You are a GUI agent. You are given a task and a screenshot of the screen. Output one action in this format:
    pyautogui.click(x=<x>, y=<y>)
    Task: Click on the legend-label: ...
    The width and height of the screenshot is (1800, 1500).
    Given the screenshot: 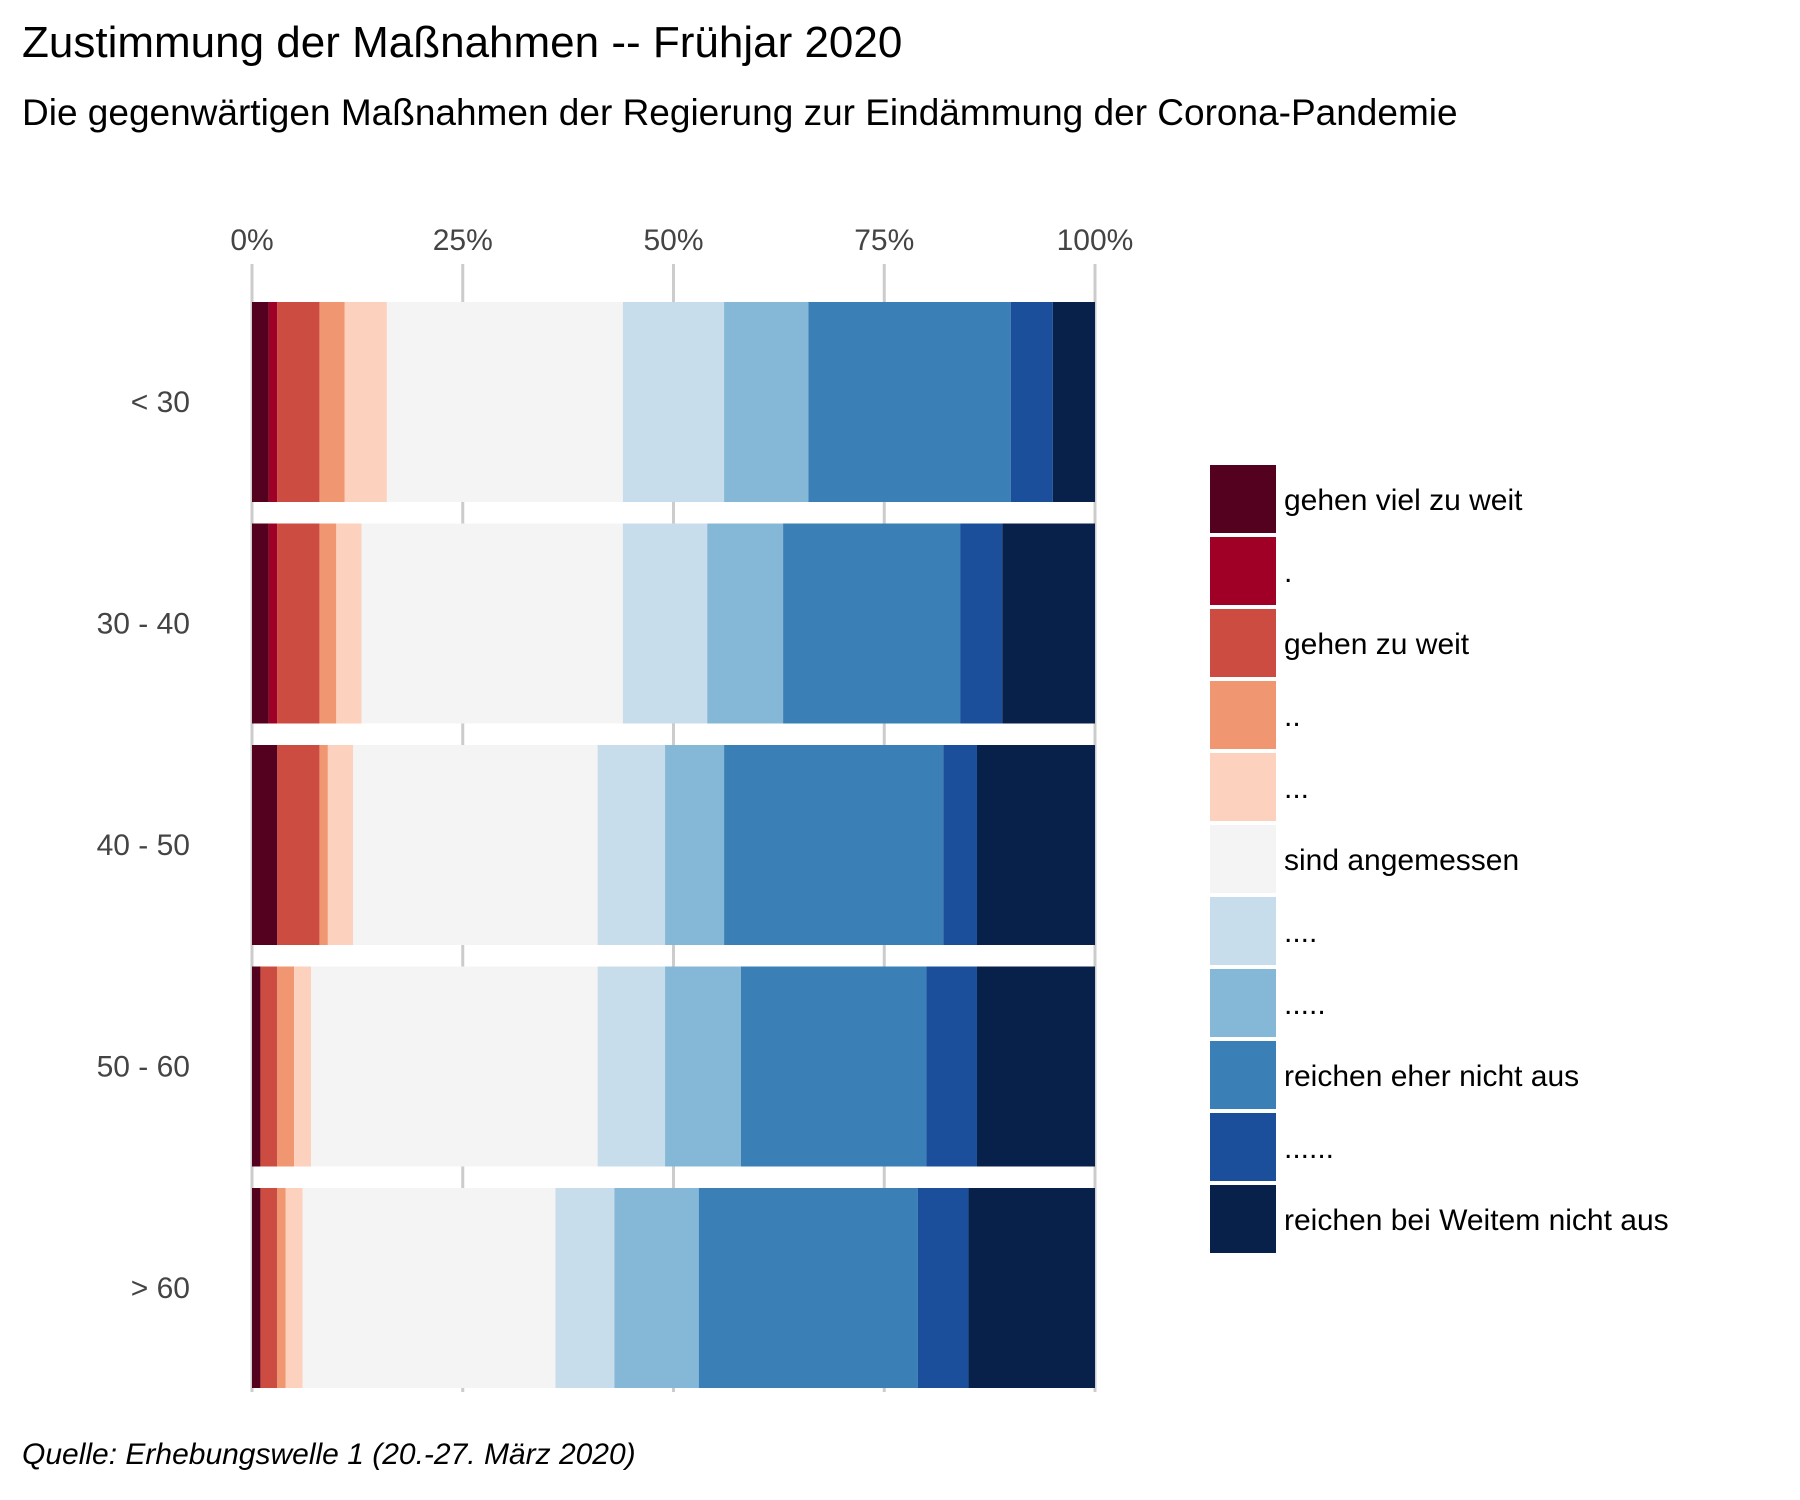 What is the action you would take?
    pyautogui.click(x=1296, y=788)
    